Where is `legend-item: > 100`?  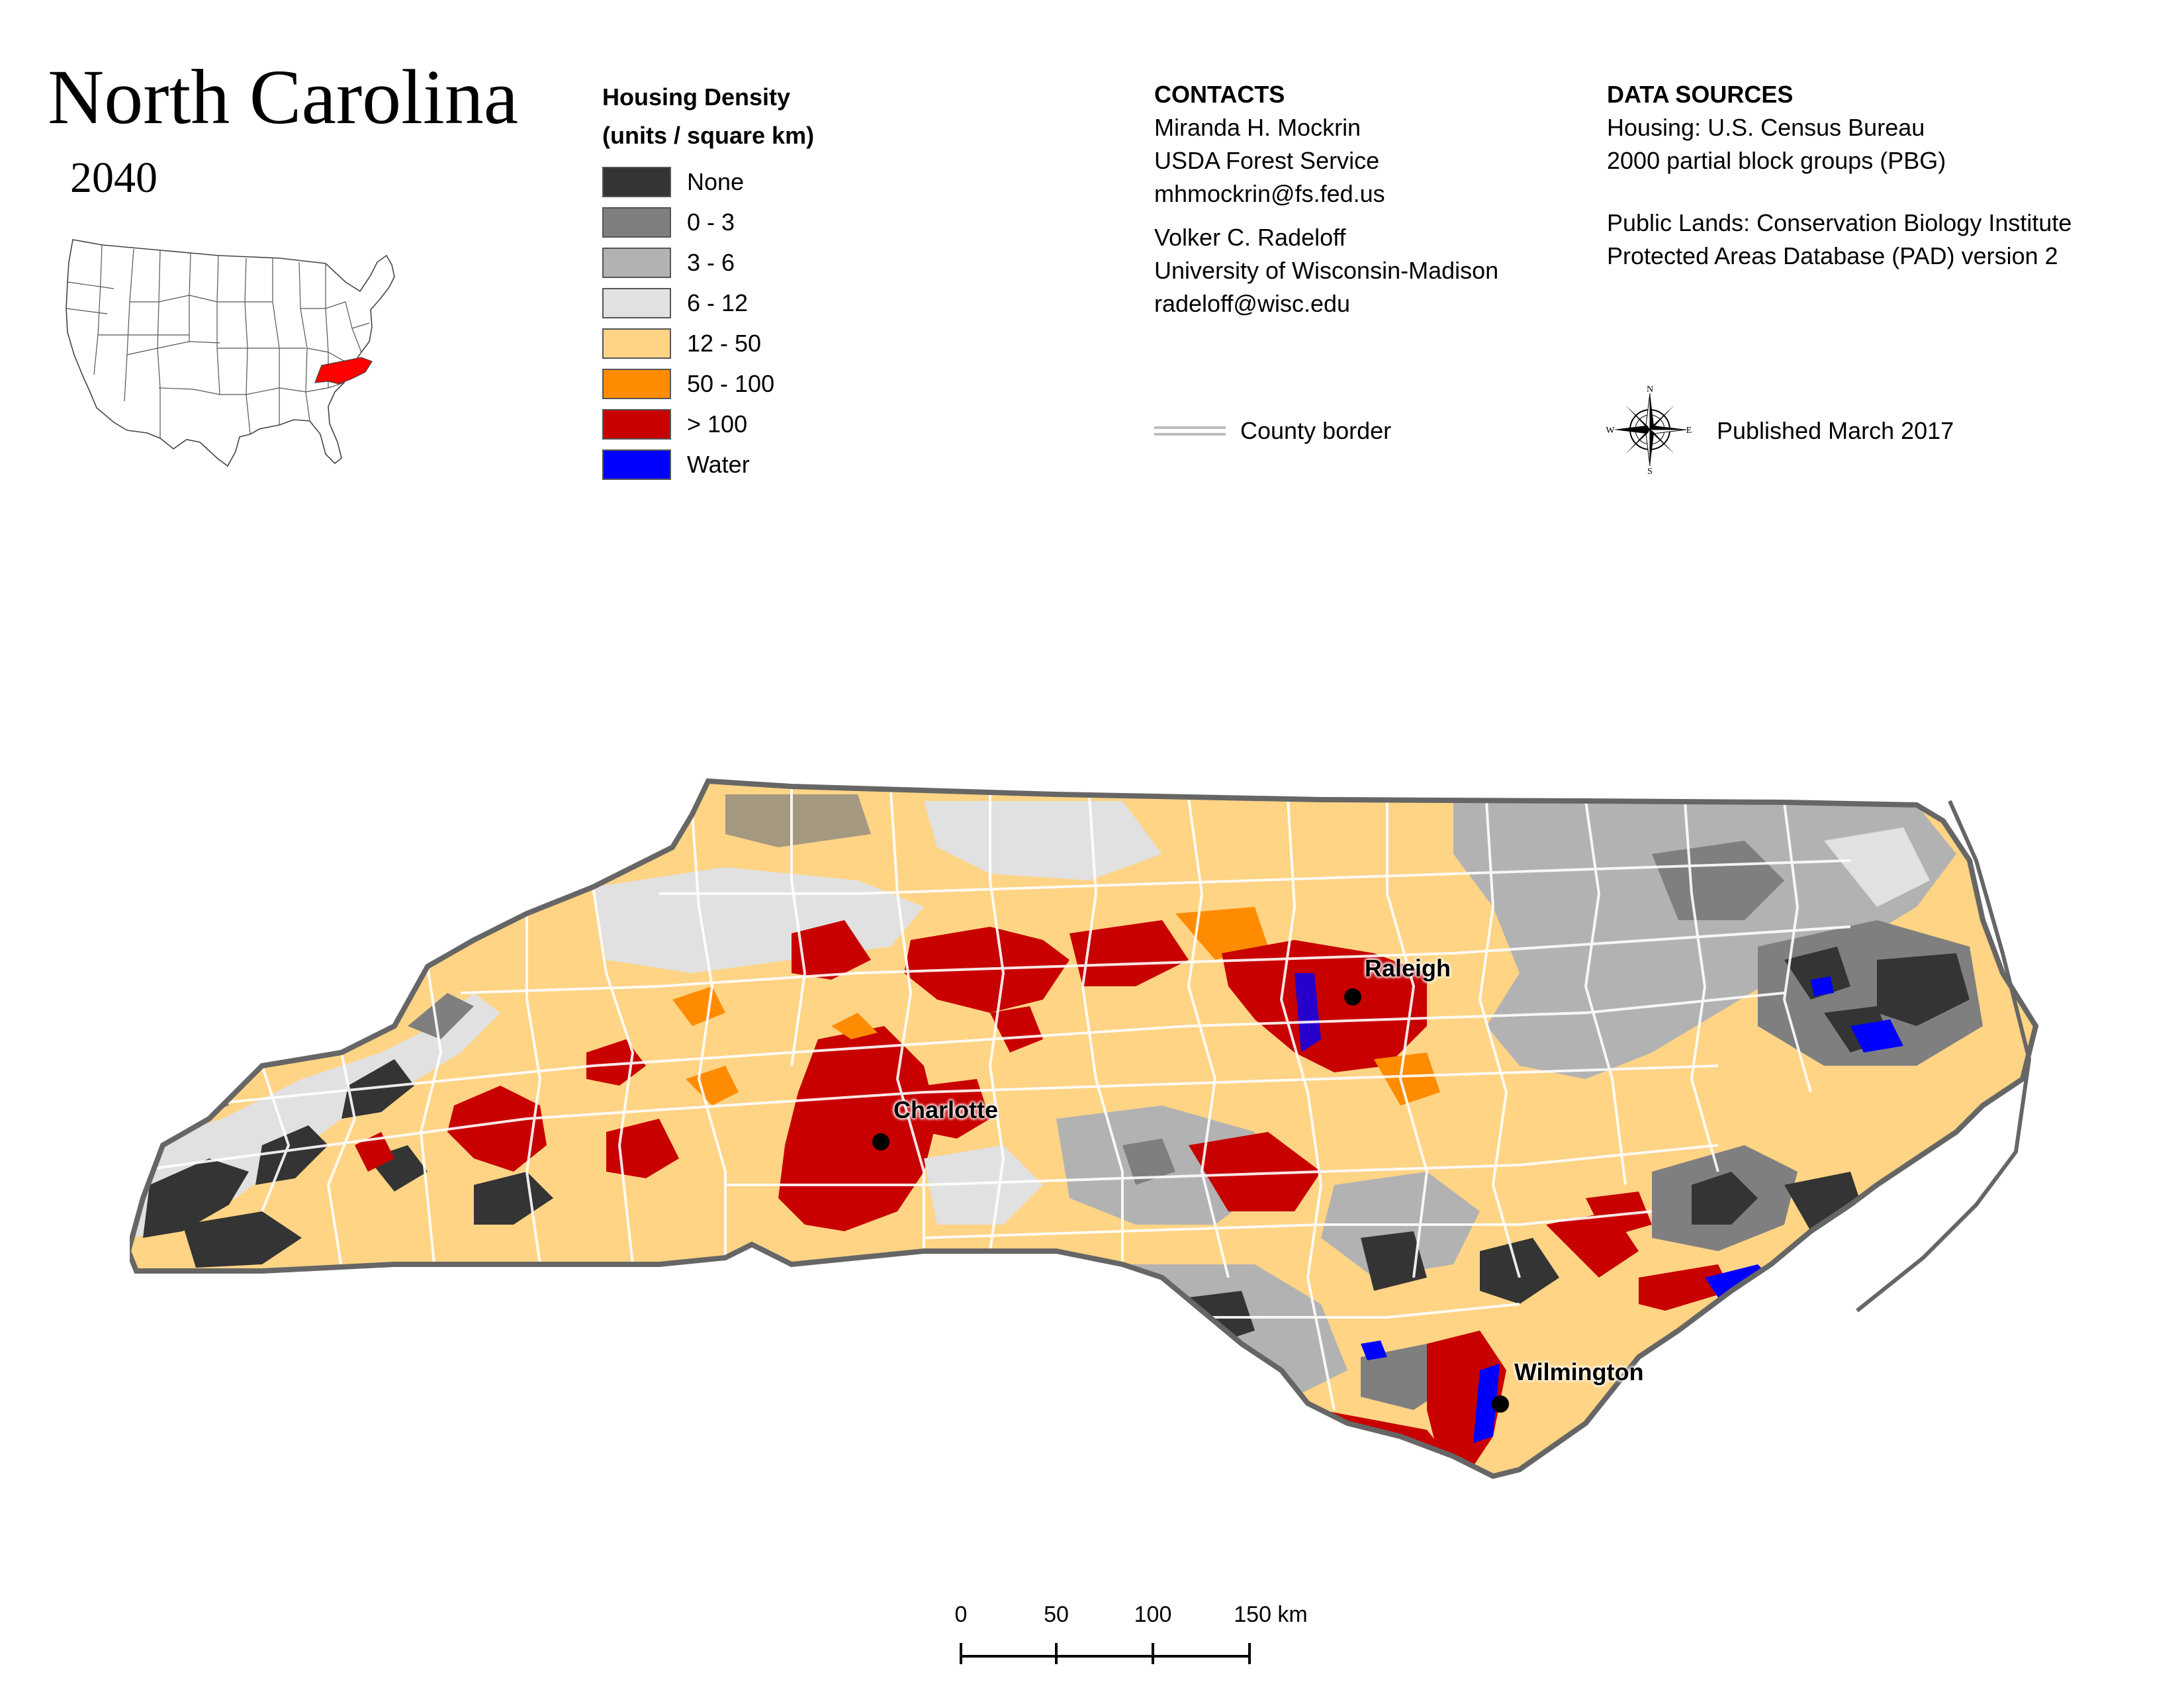
legend-item: > 100 is located at coordinates (774, 424).